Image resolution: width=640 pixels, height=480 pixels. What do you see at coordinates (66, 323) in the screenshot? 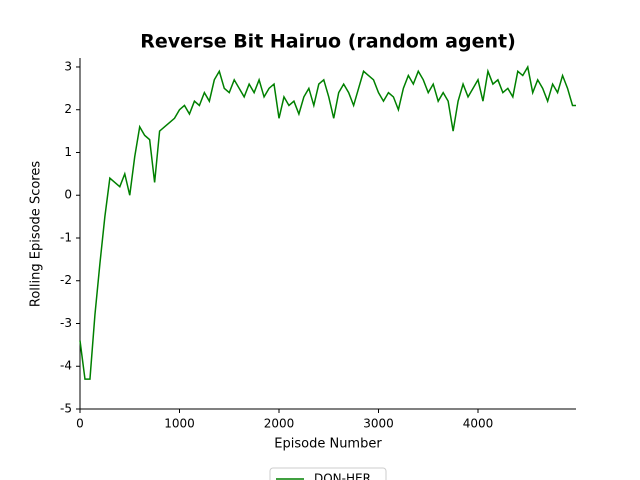
I see `y-tick-label: -3` at bounding box center [66, 323].